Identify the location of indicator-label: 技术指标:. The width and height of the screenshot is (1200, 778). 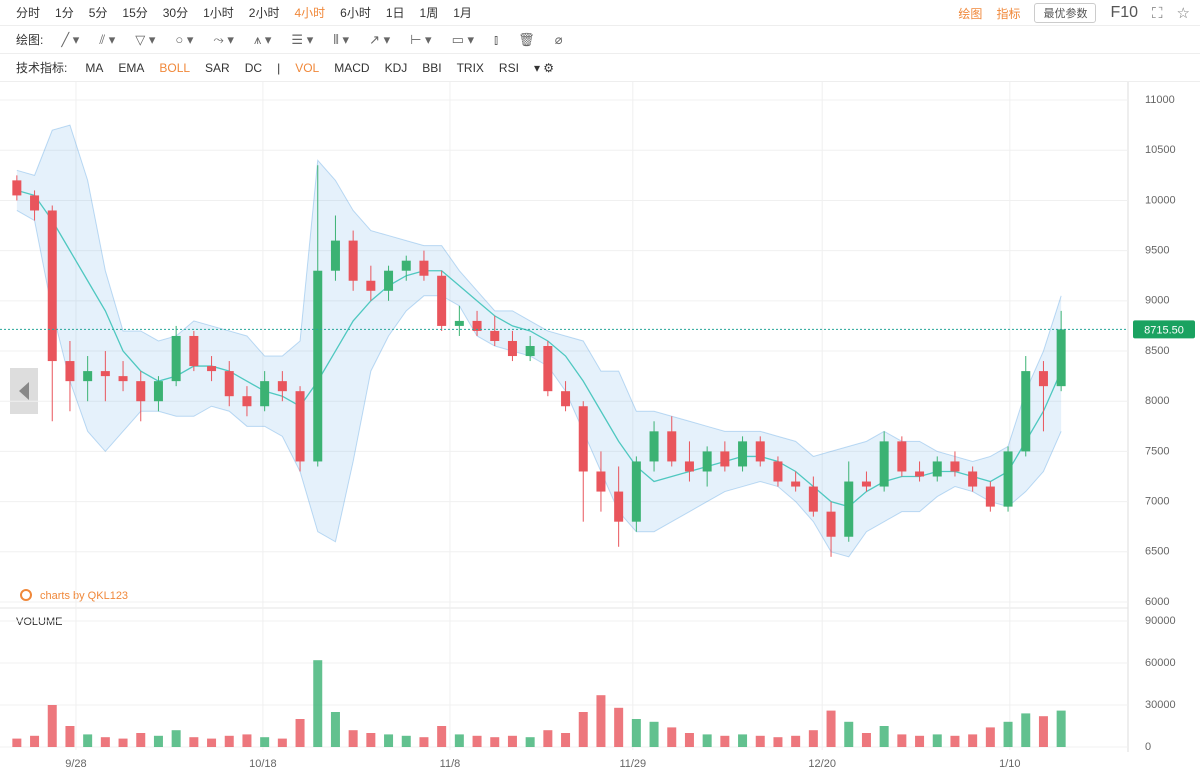
(42, 68).